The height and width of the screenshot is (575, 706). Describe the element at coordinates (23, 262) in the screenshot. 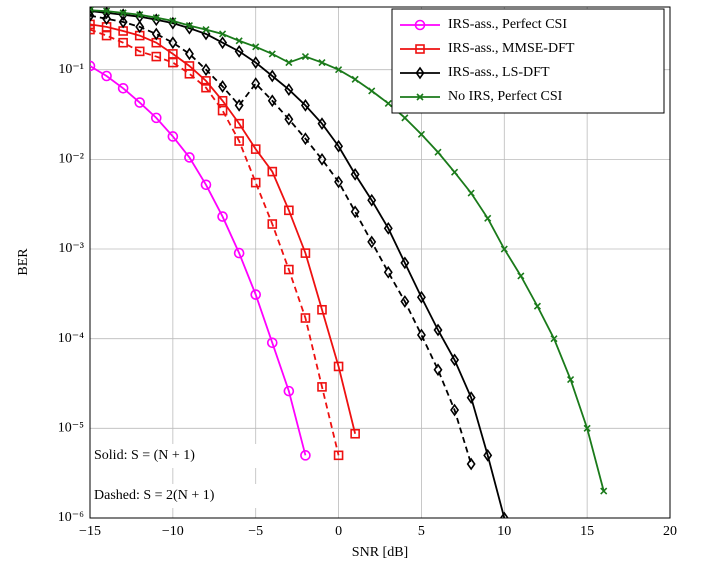

I see `y-axis-label: BER` at that location.